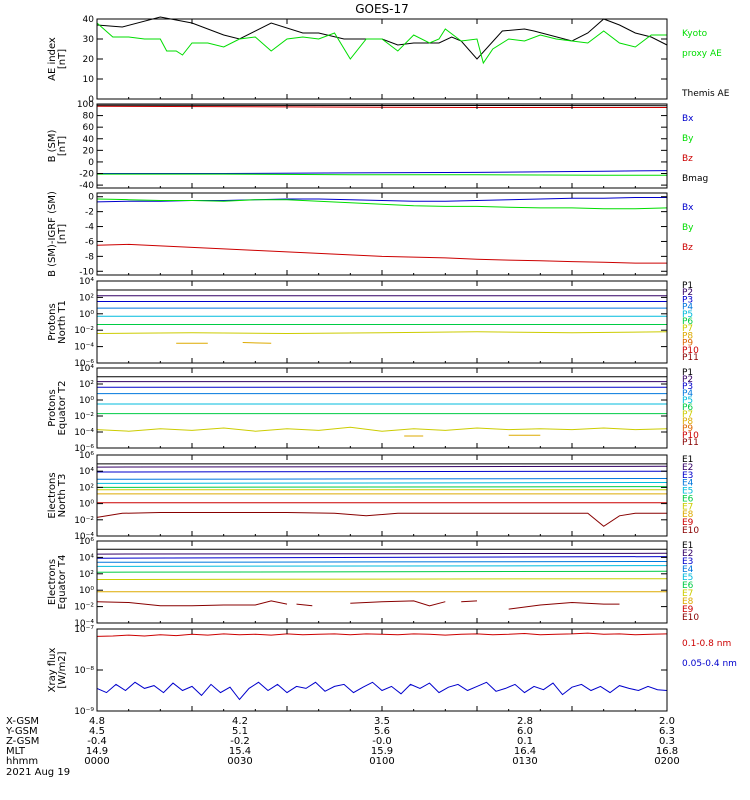  I want to click on legend-entry: E4, so click(688, 484).